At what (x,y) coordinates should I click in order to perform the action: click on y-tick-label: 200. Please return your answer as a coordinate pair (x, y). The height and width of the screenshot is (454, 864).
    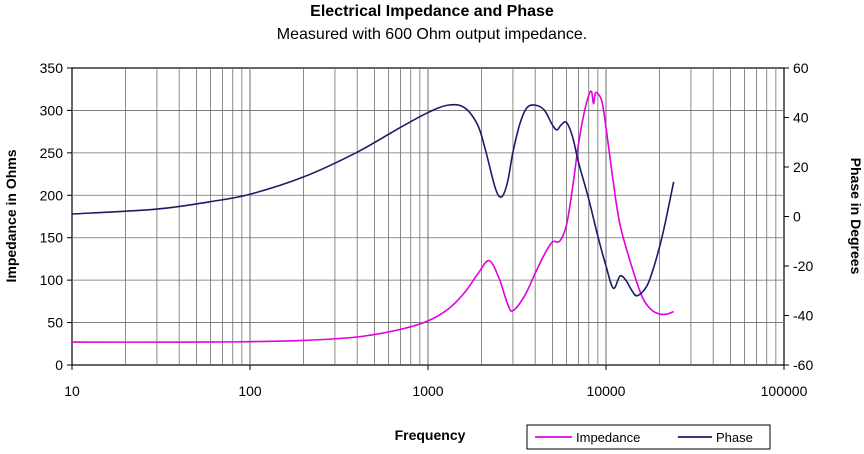
    Looking at the image, I should click on (52, 195).